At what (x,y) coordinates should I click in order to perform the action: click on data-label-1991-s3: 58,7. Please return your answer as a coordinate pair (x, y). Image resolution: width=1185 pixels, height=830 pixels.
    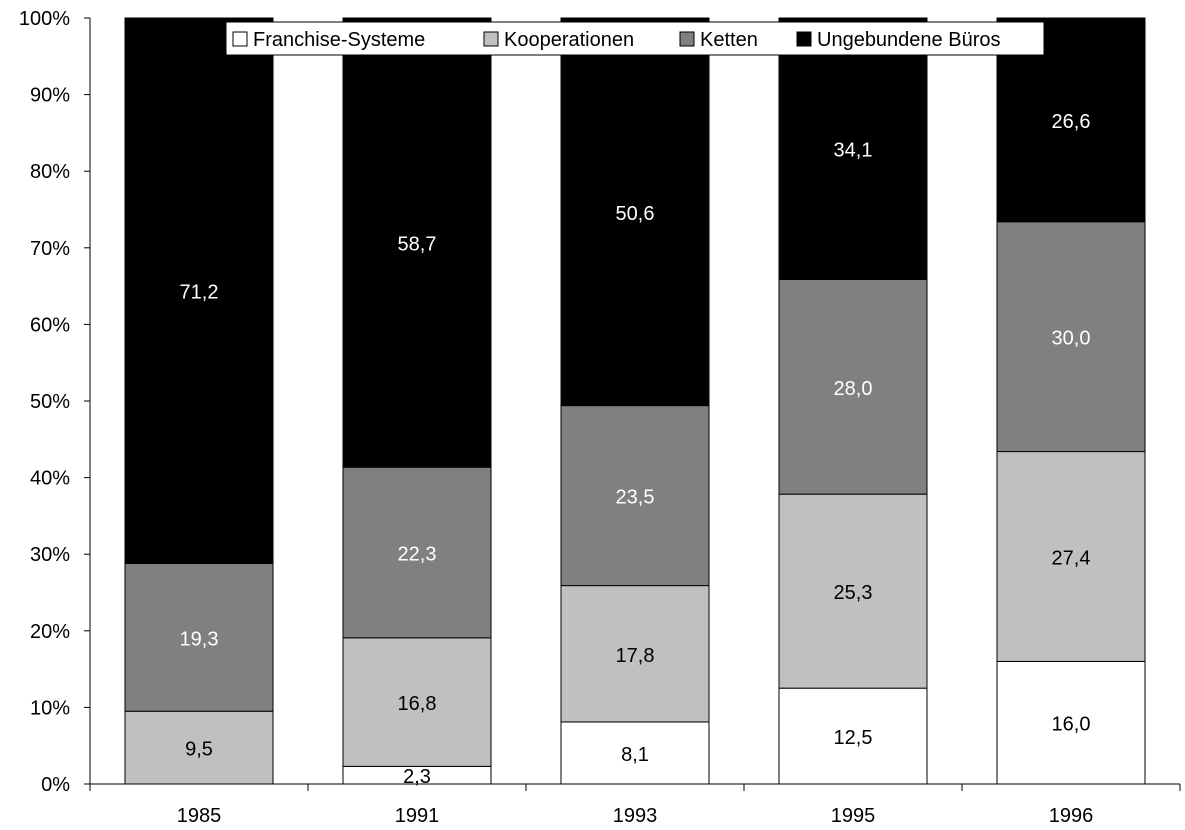
    Looking at the image, I should click on (417, 245).